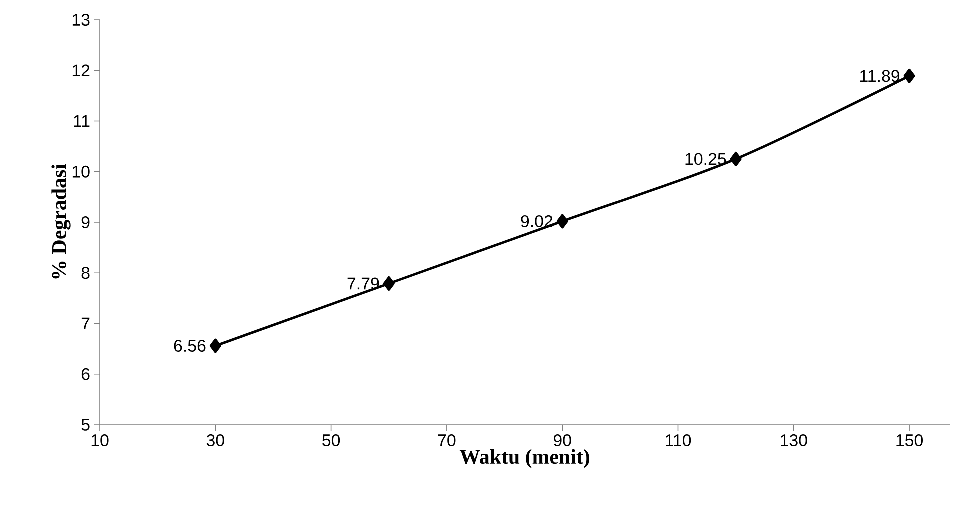  Describe the element at coordinates (82, 121) in the screenshot. I see `y-tick-label: 11` at that location.